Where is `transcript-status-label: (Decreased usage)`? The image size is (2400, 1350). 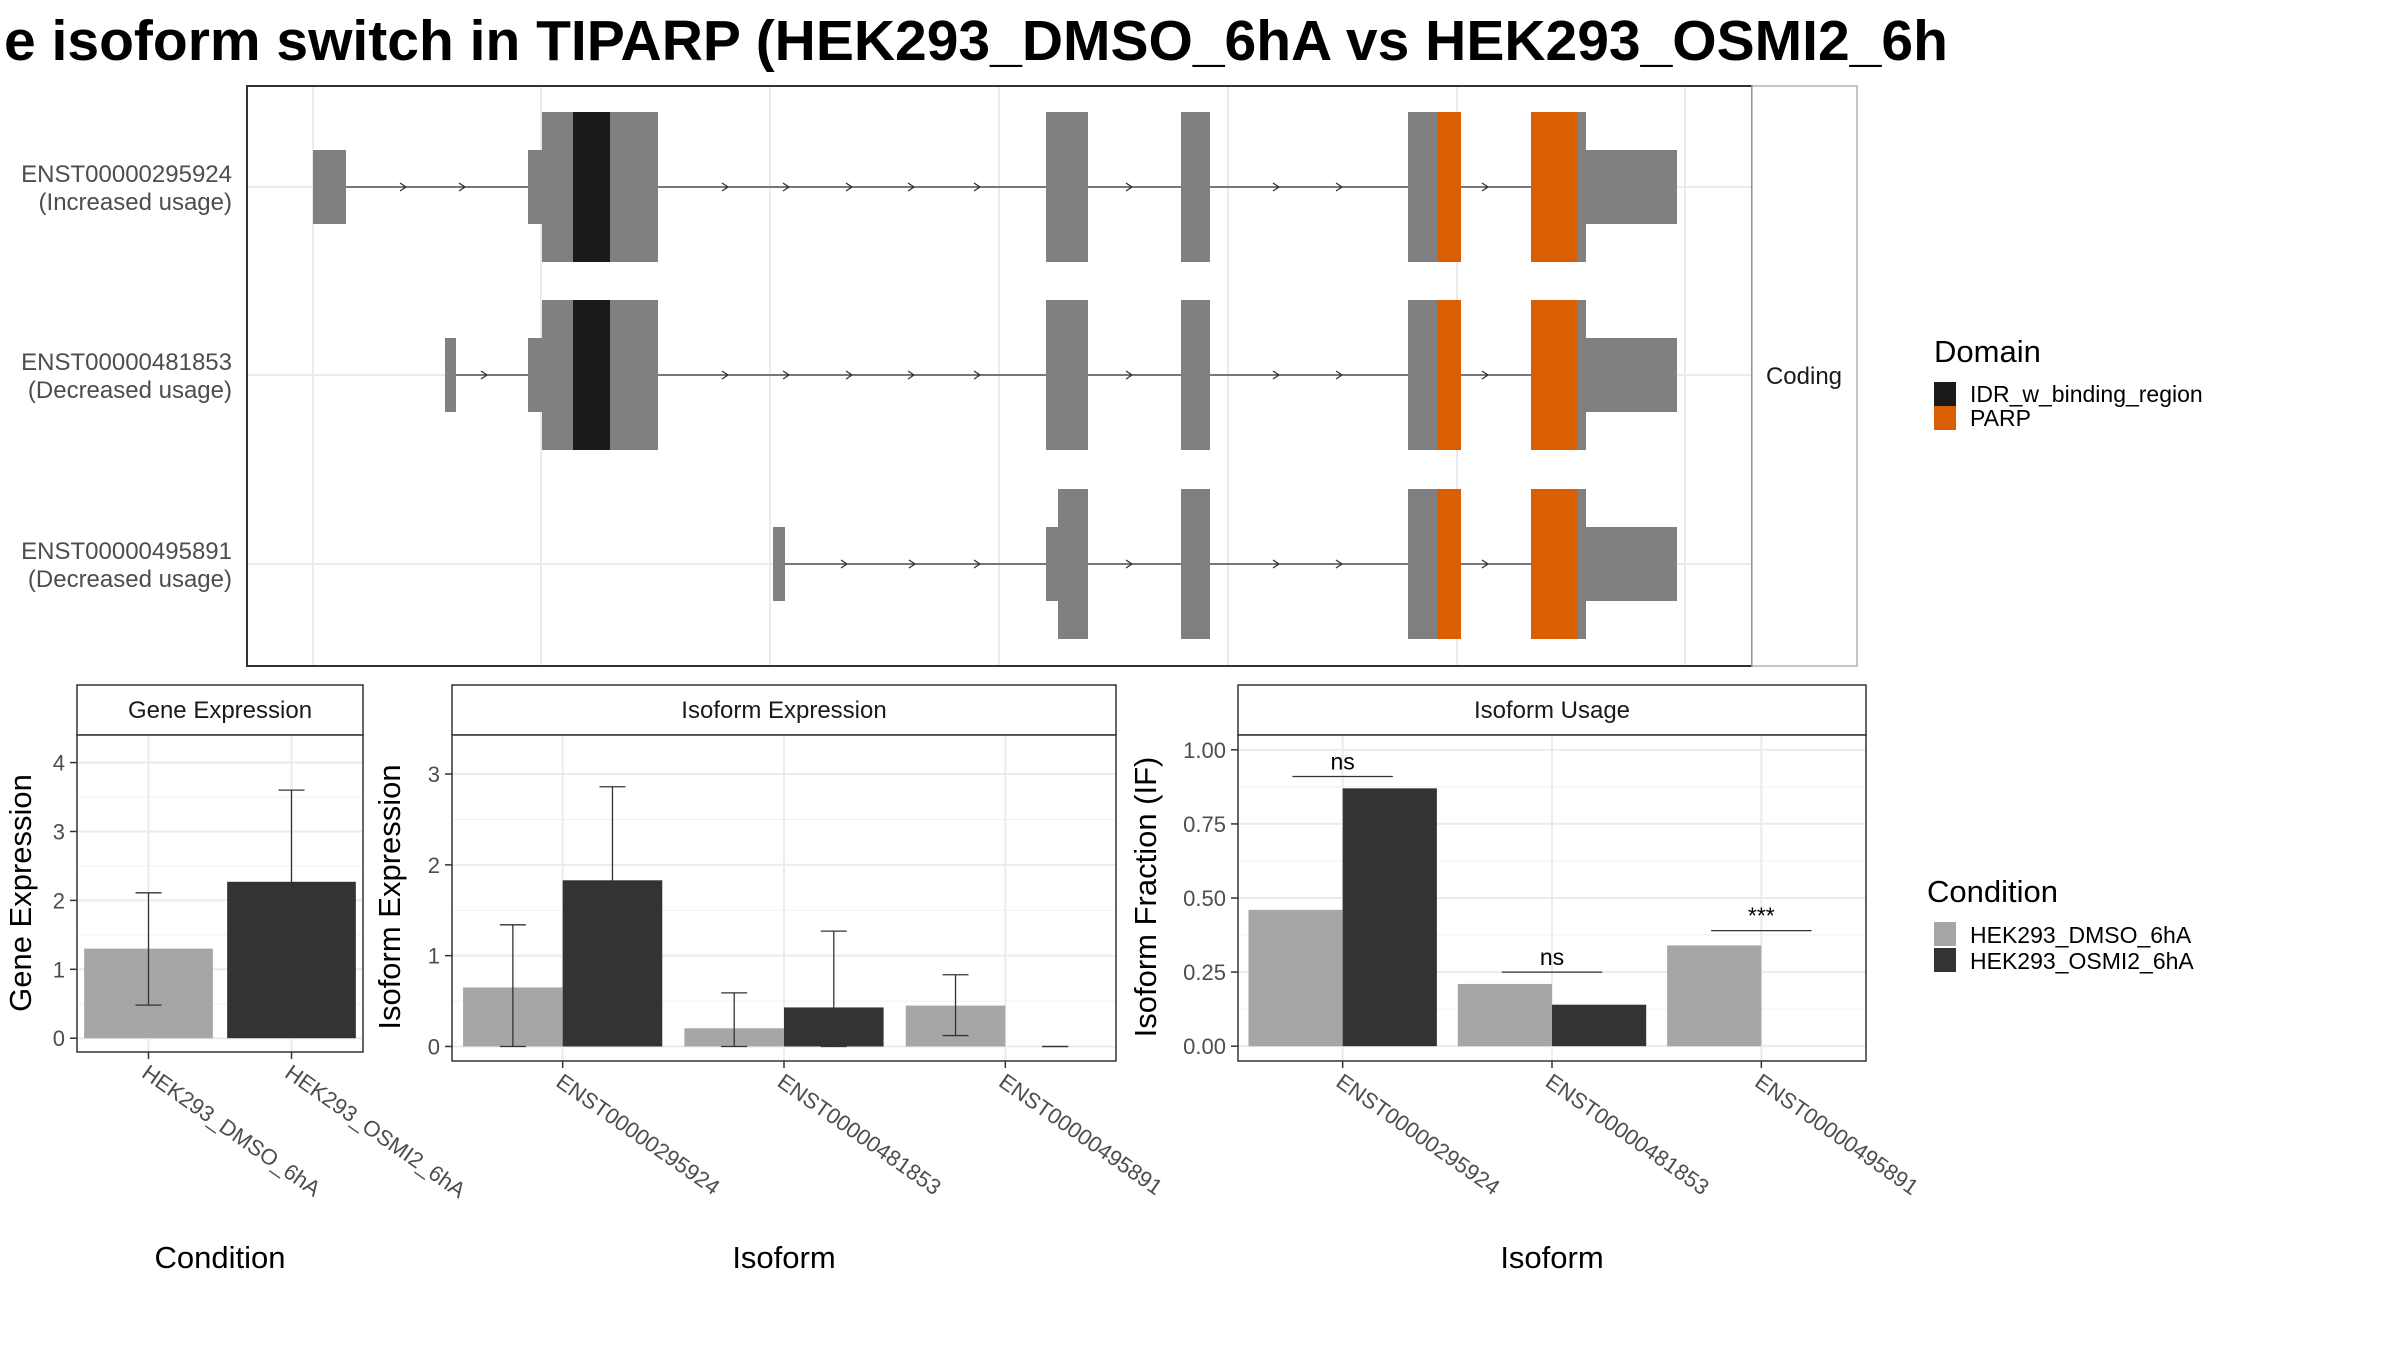 transcript-status-label: (Decreased usage) is located at coordinates (130, 579).